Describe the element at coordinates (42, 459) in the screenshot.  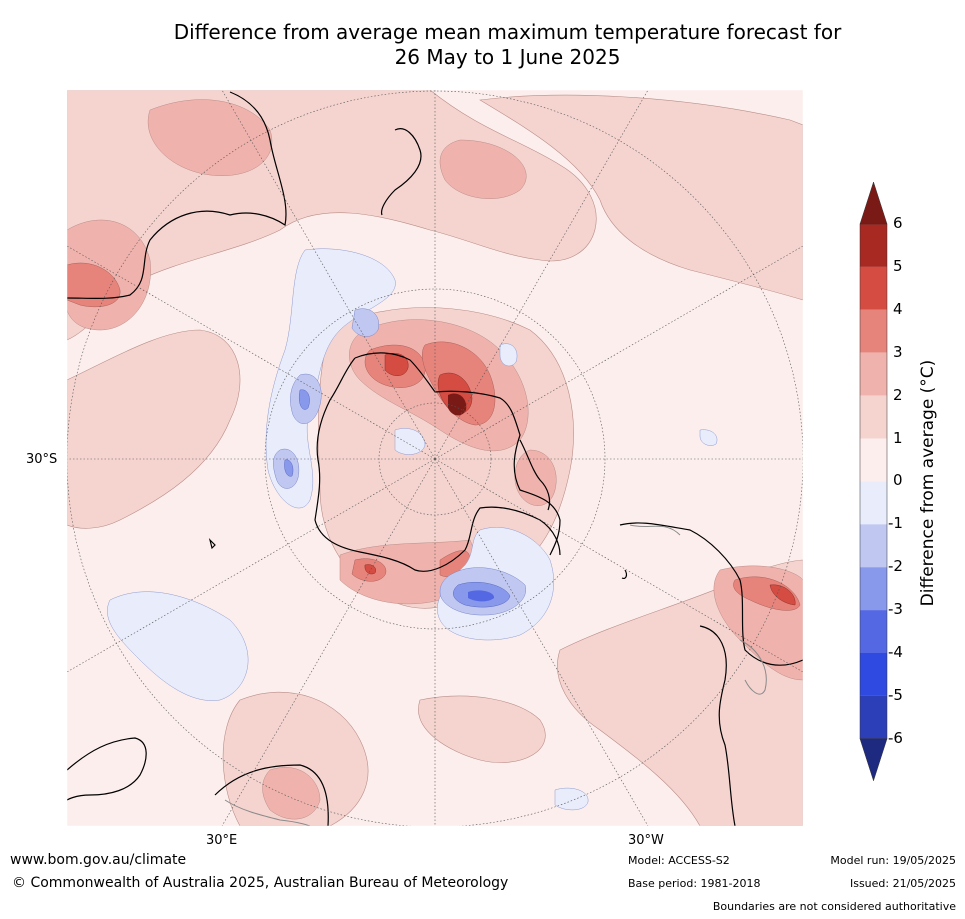
I see `lat-label-30s: 30°S` at that location.